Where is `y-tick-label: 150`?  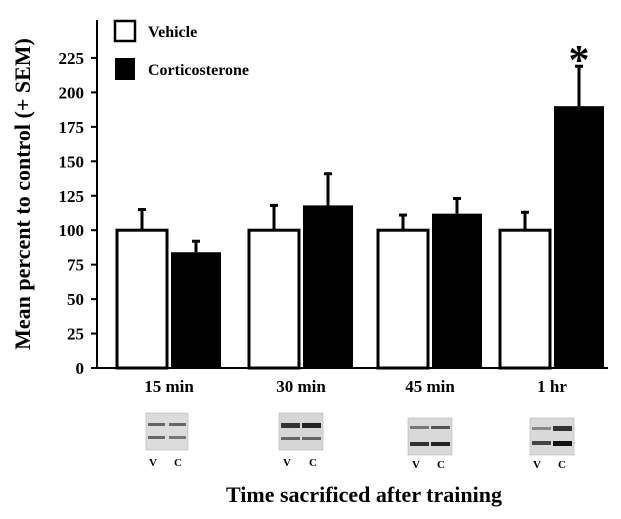
y-tick-label: 150 is located at coordinates (72, 161).